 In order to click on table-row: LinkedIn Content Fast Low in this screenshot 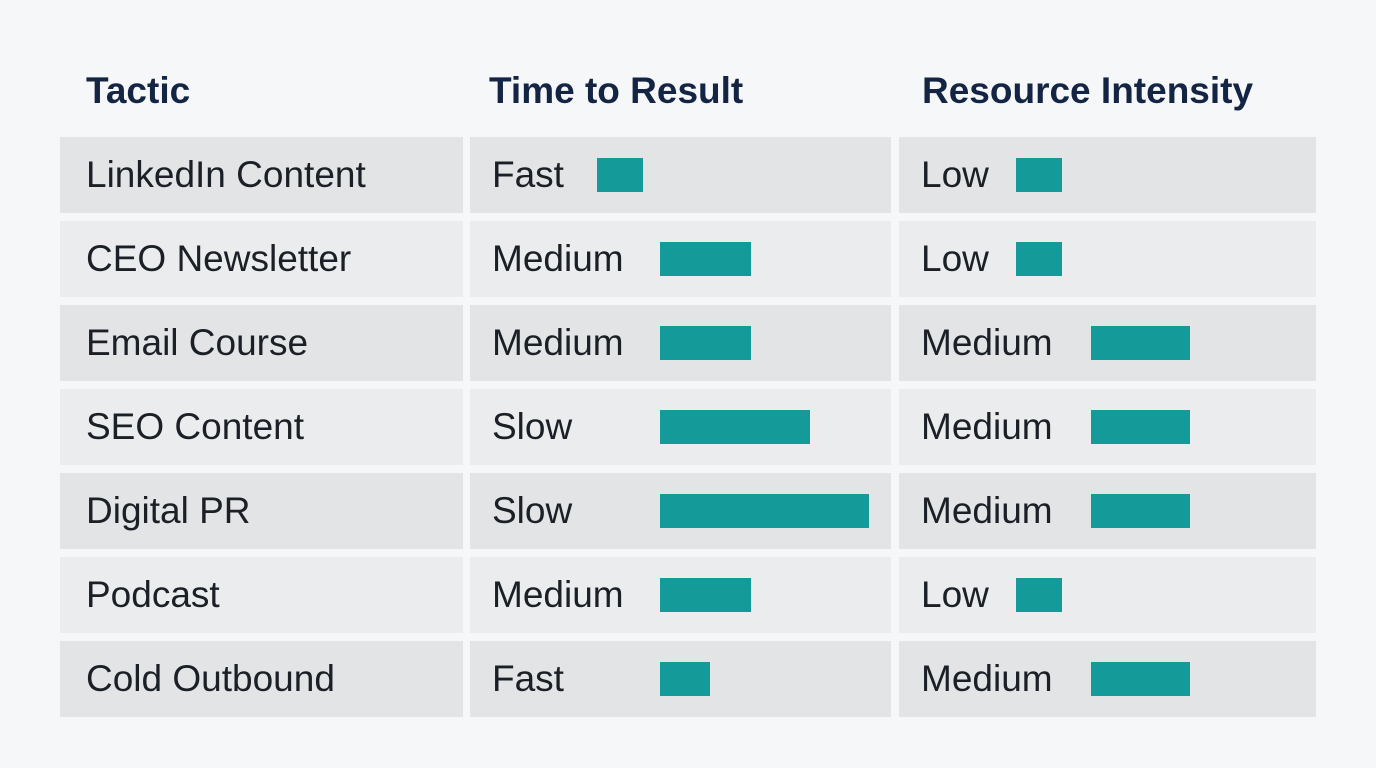, I will do `click(688, 175)`.